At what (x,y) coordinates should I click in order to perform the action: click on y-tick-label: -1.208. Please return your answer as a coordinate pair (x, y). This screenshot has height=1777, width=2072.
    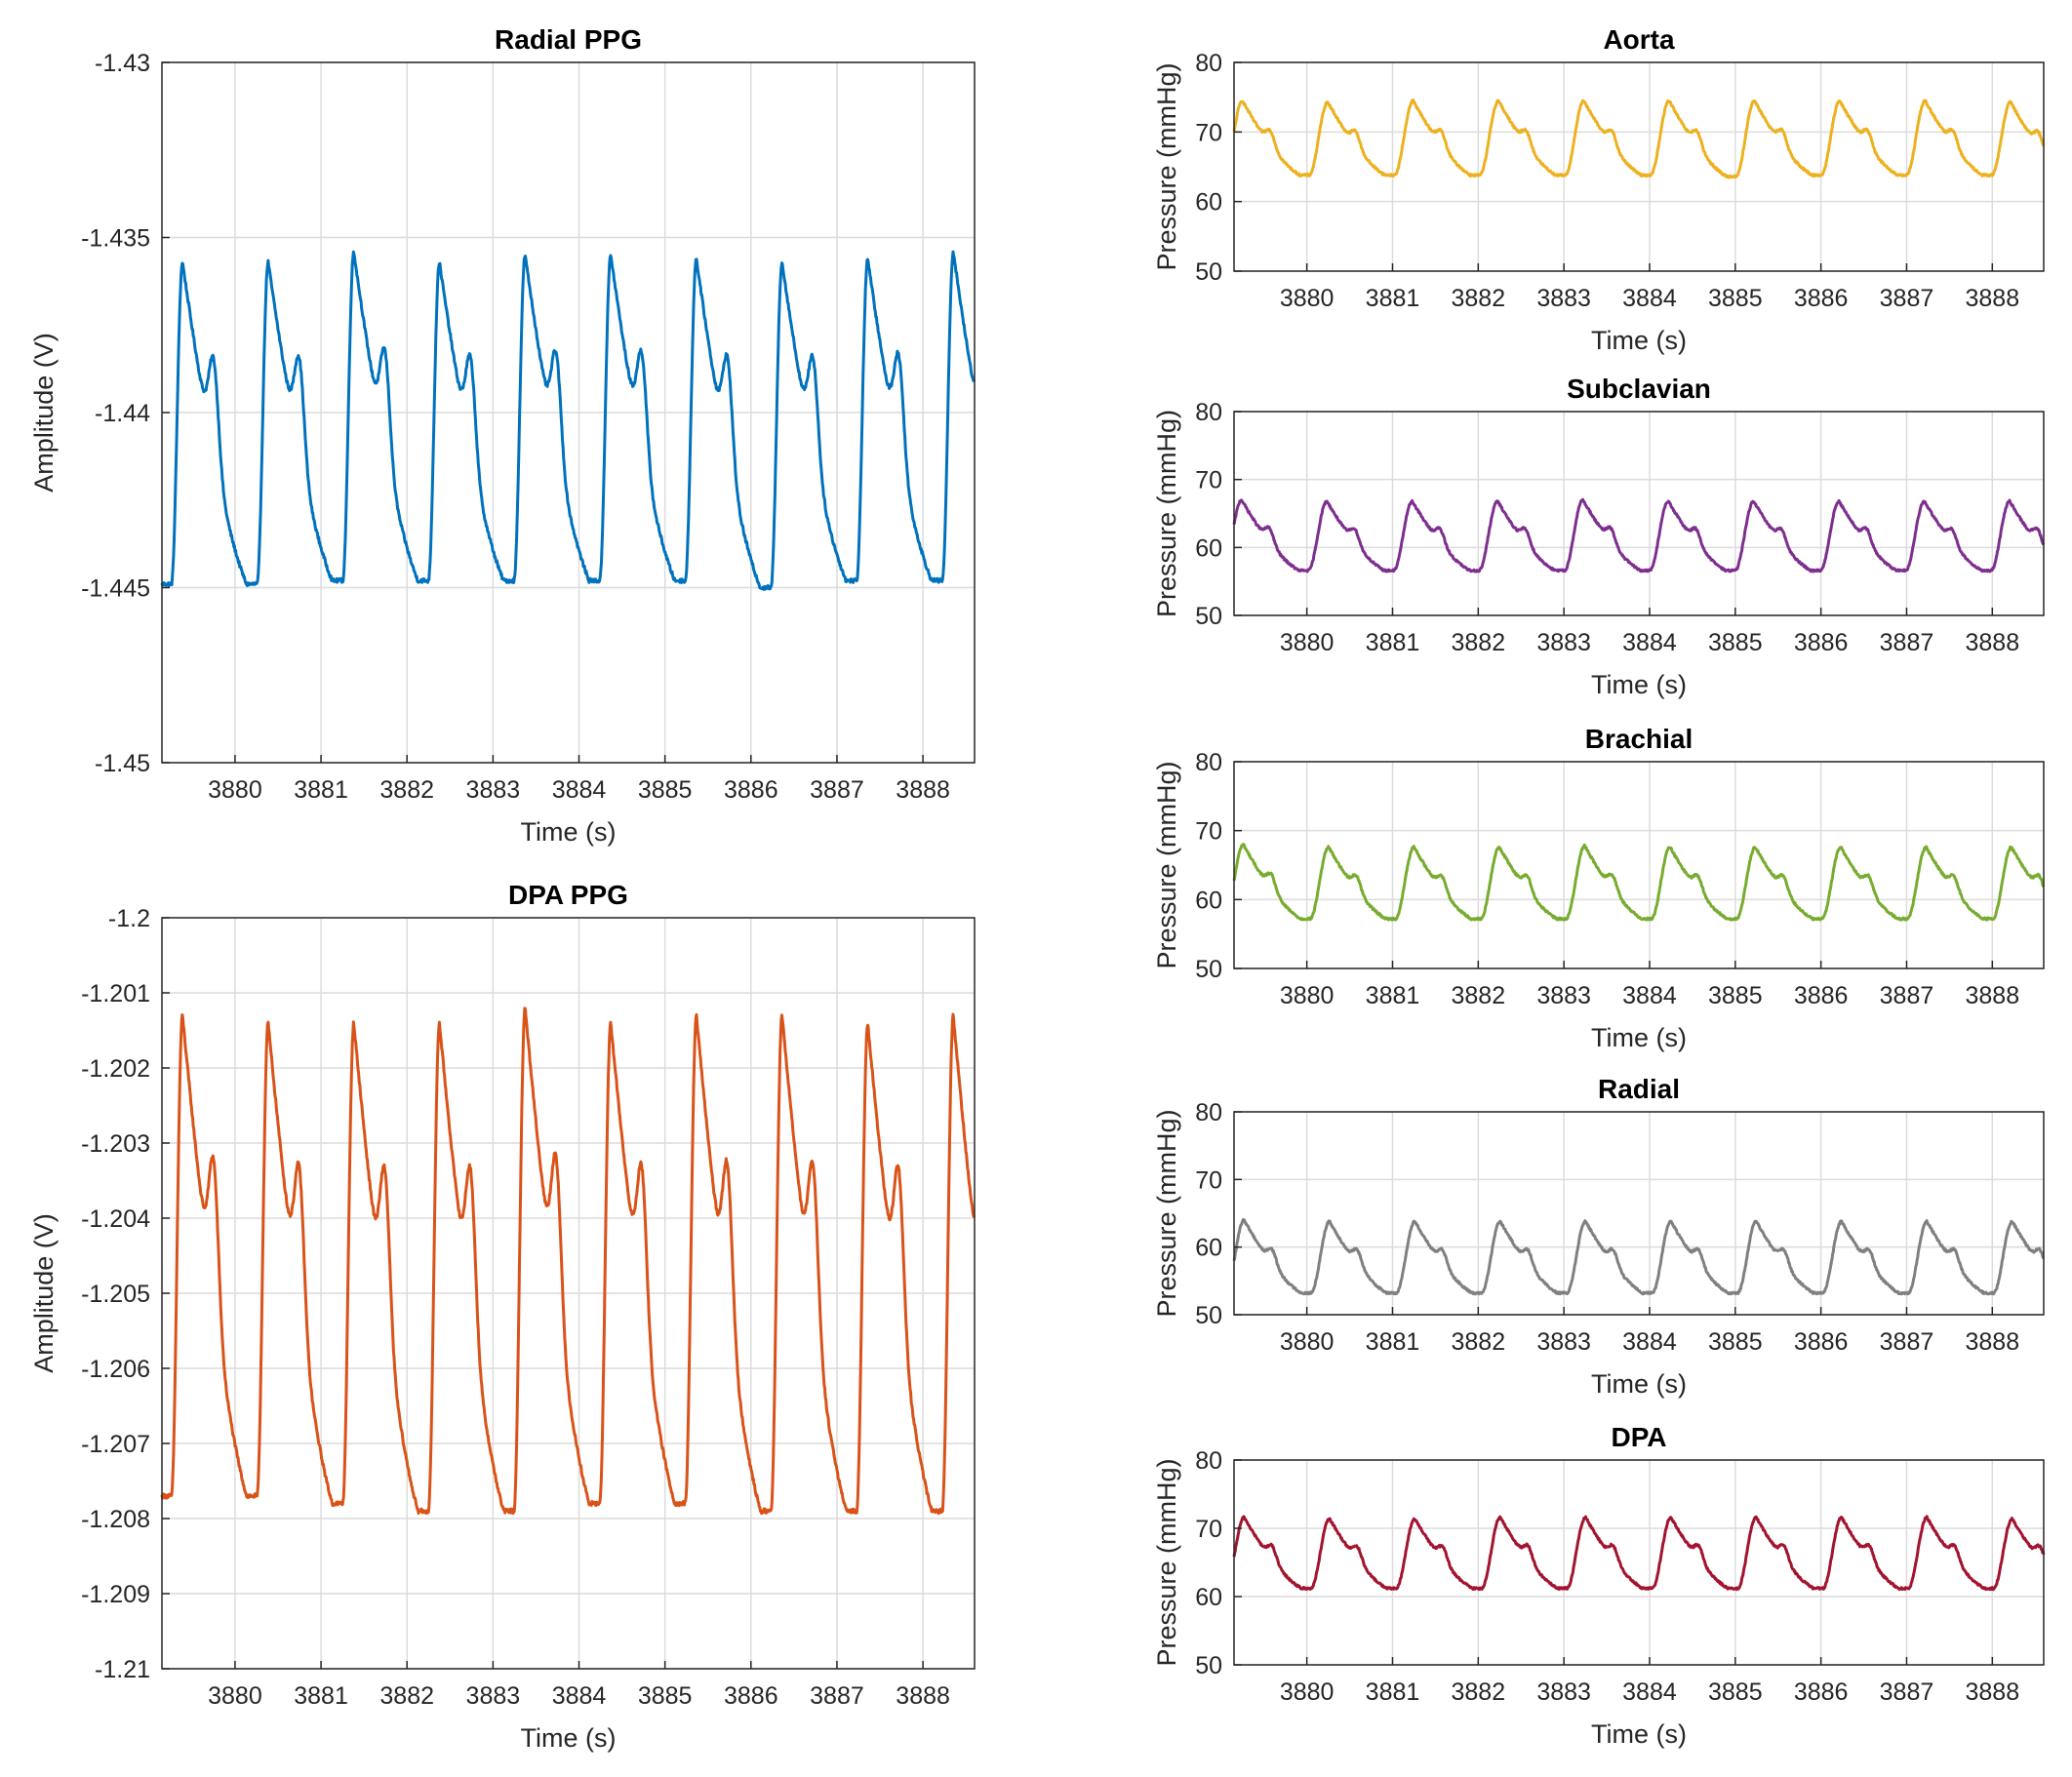
    Looking at the image, I should click on (115, 1519).